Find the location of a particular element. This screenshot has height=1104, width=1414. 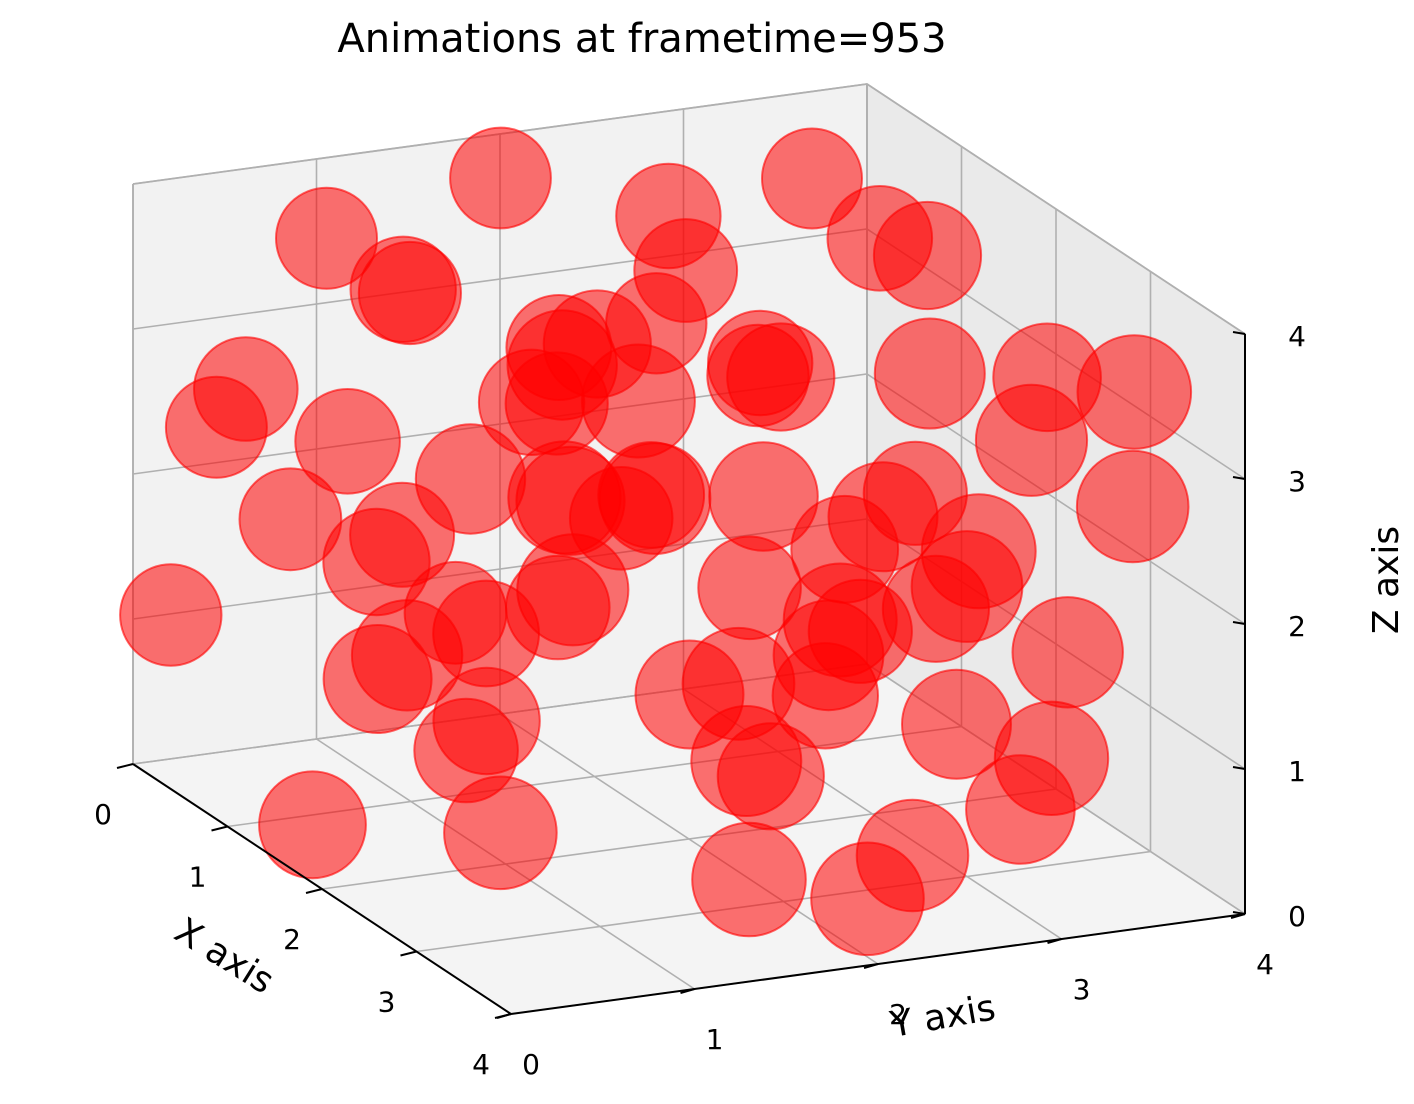

x-tick-label: 3 is located at coordinates (387, 1002).